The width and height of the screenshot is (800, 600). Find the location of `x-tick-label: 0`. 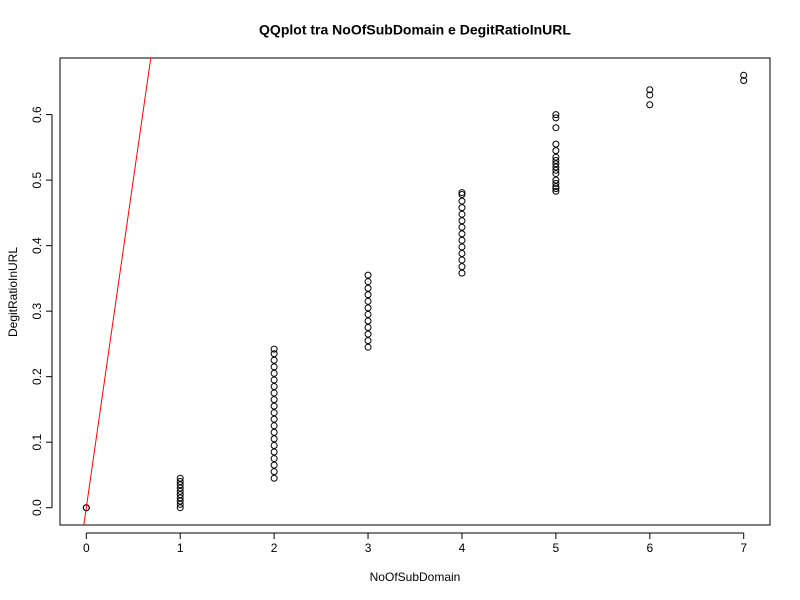

x-tick-label: 0 is located at coordinates (86, 548).